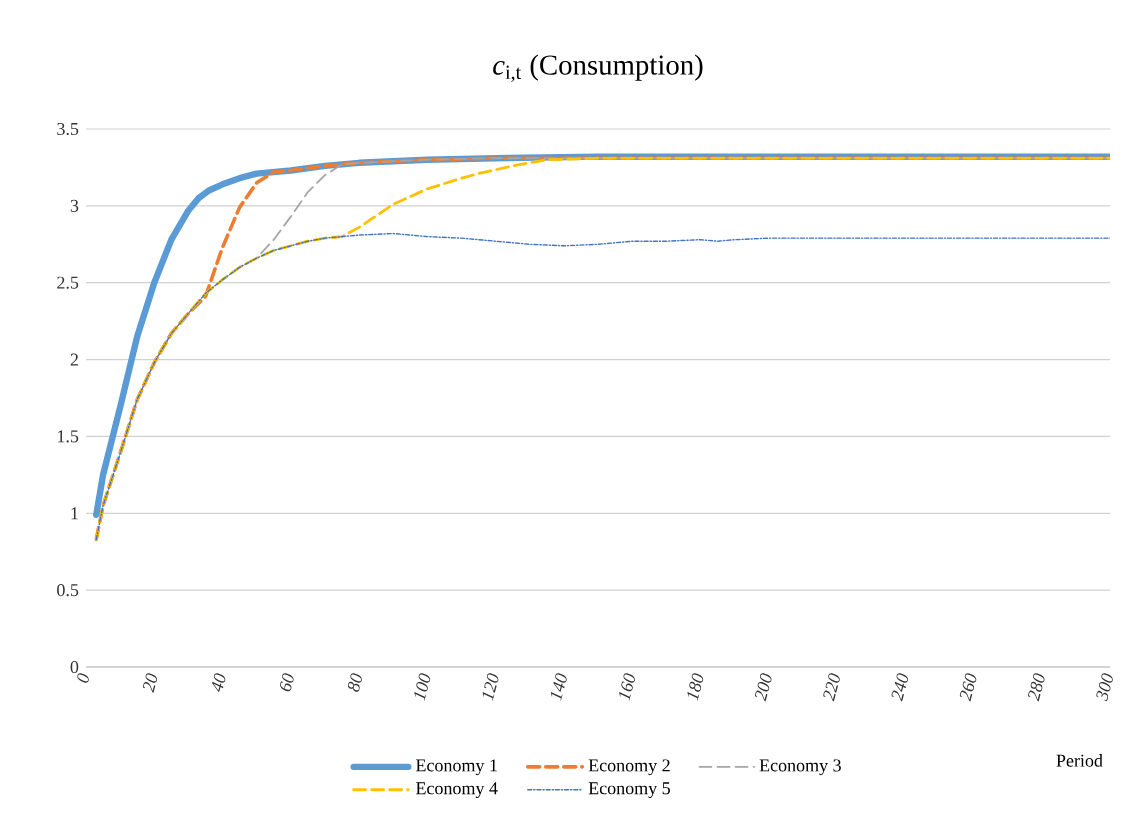 This screenshot has height=836, width=1134. Describe the element at coordinates (900, 687) in the screenshot. I see `x-tick-label: 240` at that location.